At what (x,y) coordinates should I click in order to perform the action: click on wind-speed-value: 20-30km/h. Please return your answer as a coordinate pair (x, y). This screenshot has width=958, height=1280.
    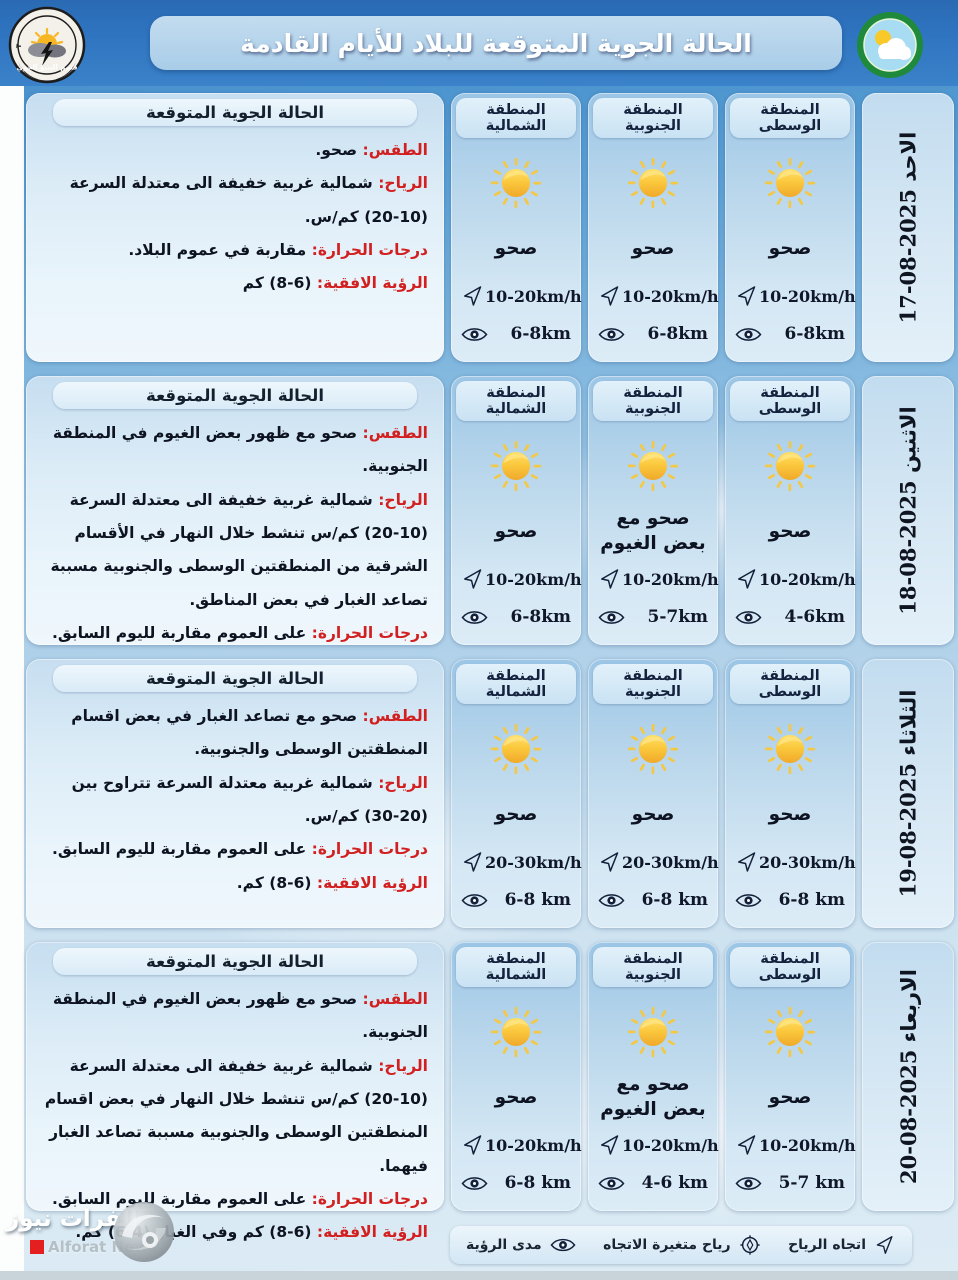
    Looking at the image, I should click on (670, 862).